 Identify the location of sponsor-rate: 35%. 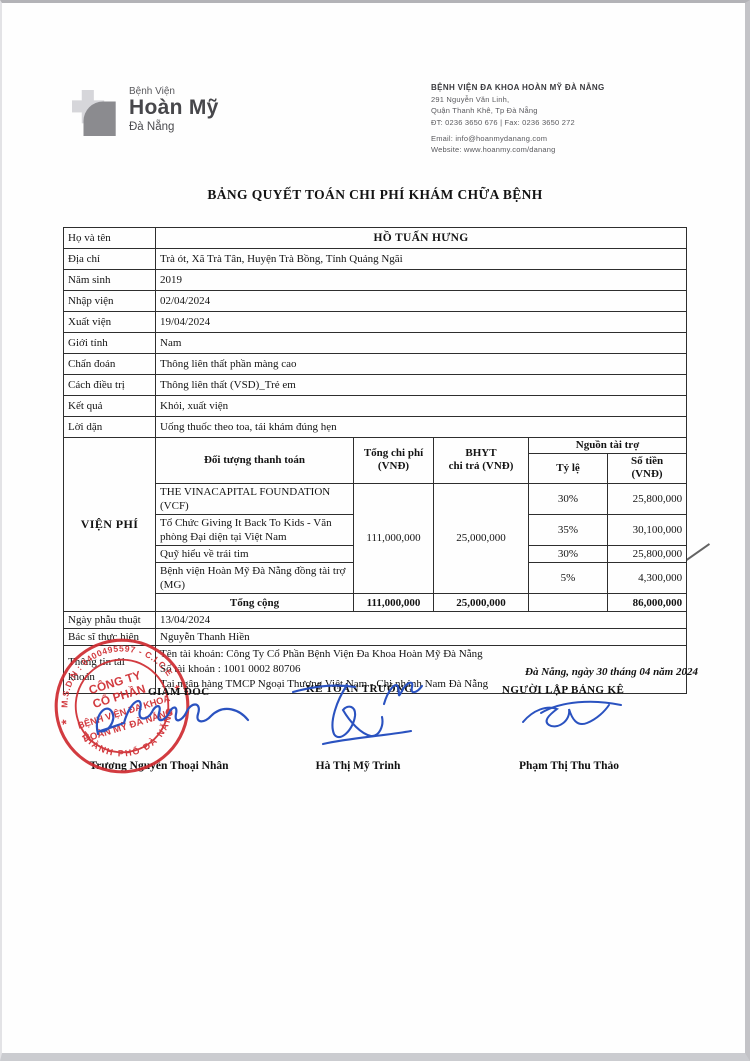
(568, 529).